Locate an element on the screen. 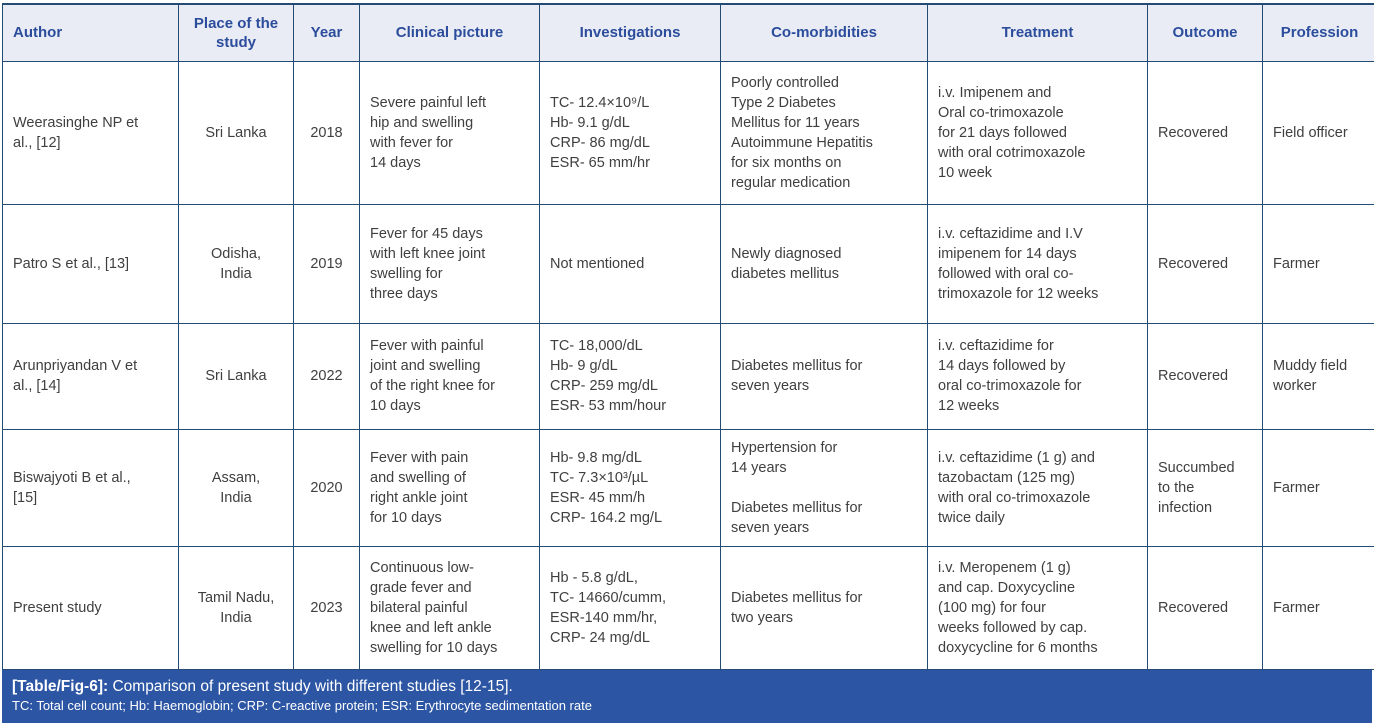 This screenshot has height=723, width=1374. cell-place: Tamil Nadu, India is located at coordinates (236, 607).